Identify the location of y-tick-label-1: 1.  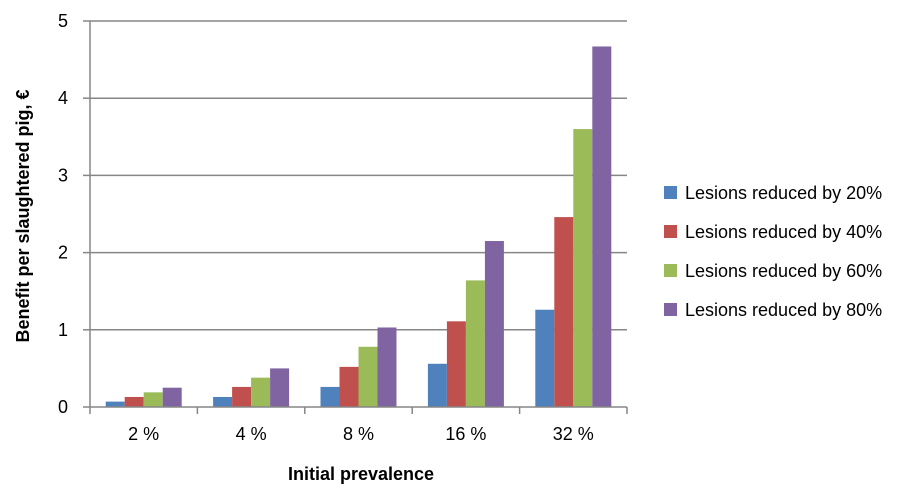
(63, 330).